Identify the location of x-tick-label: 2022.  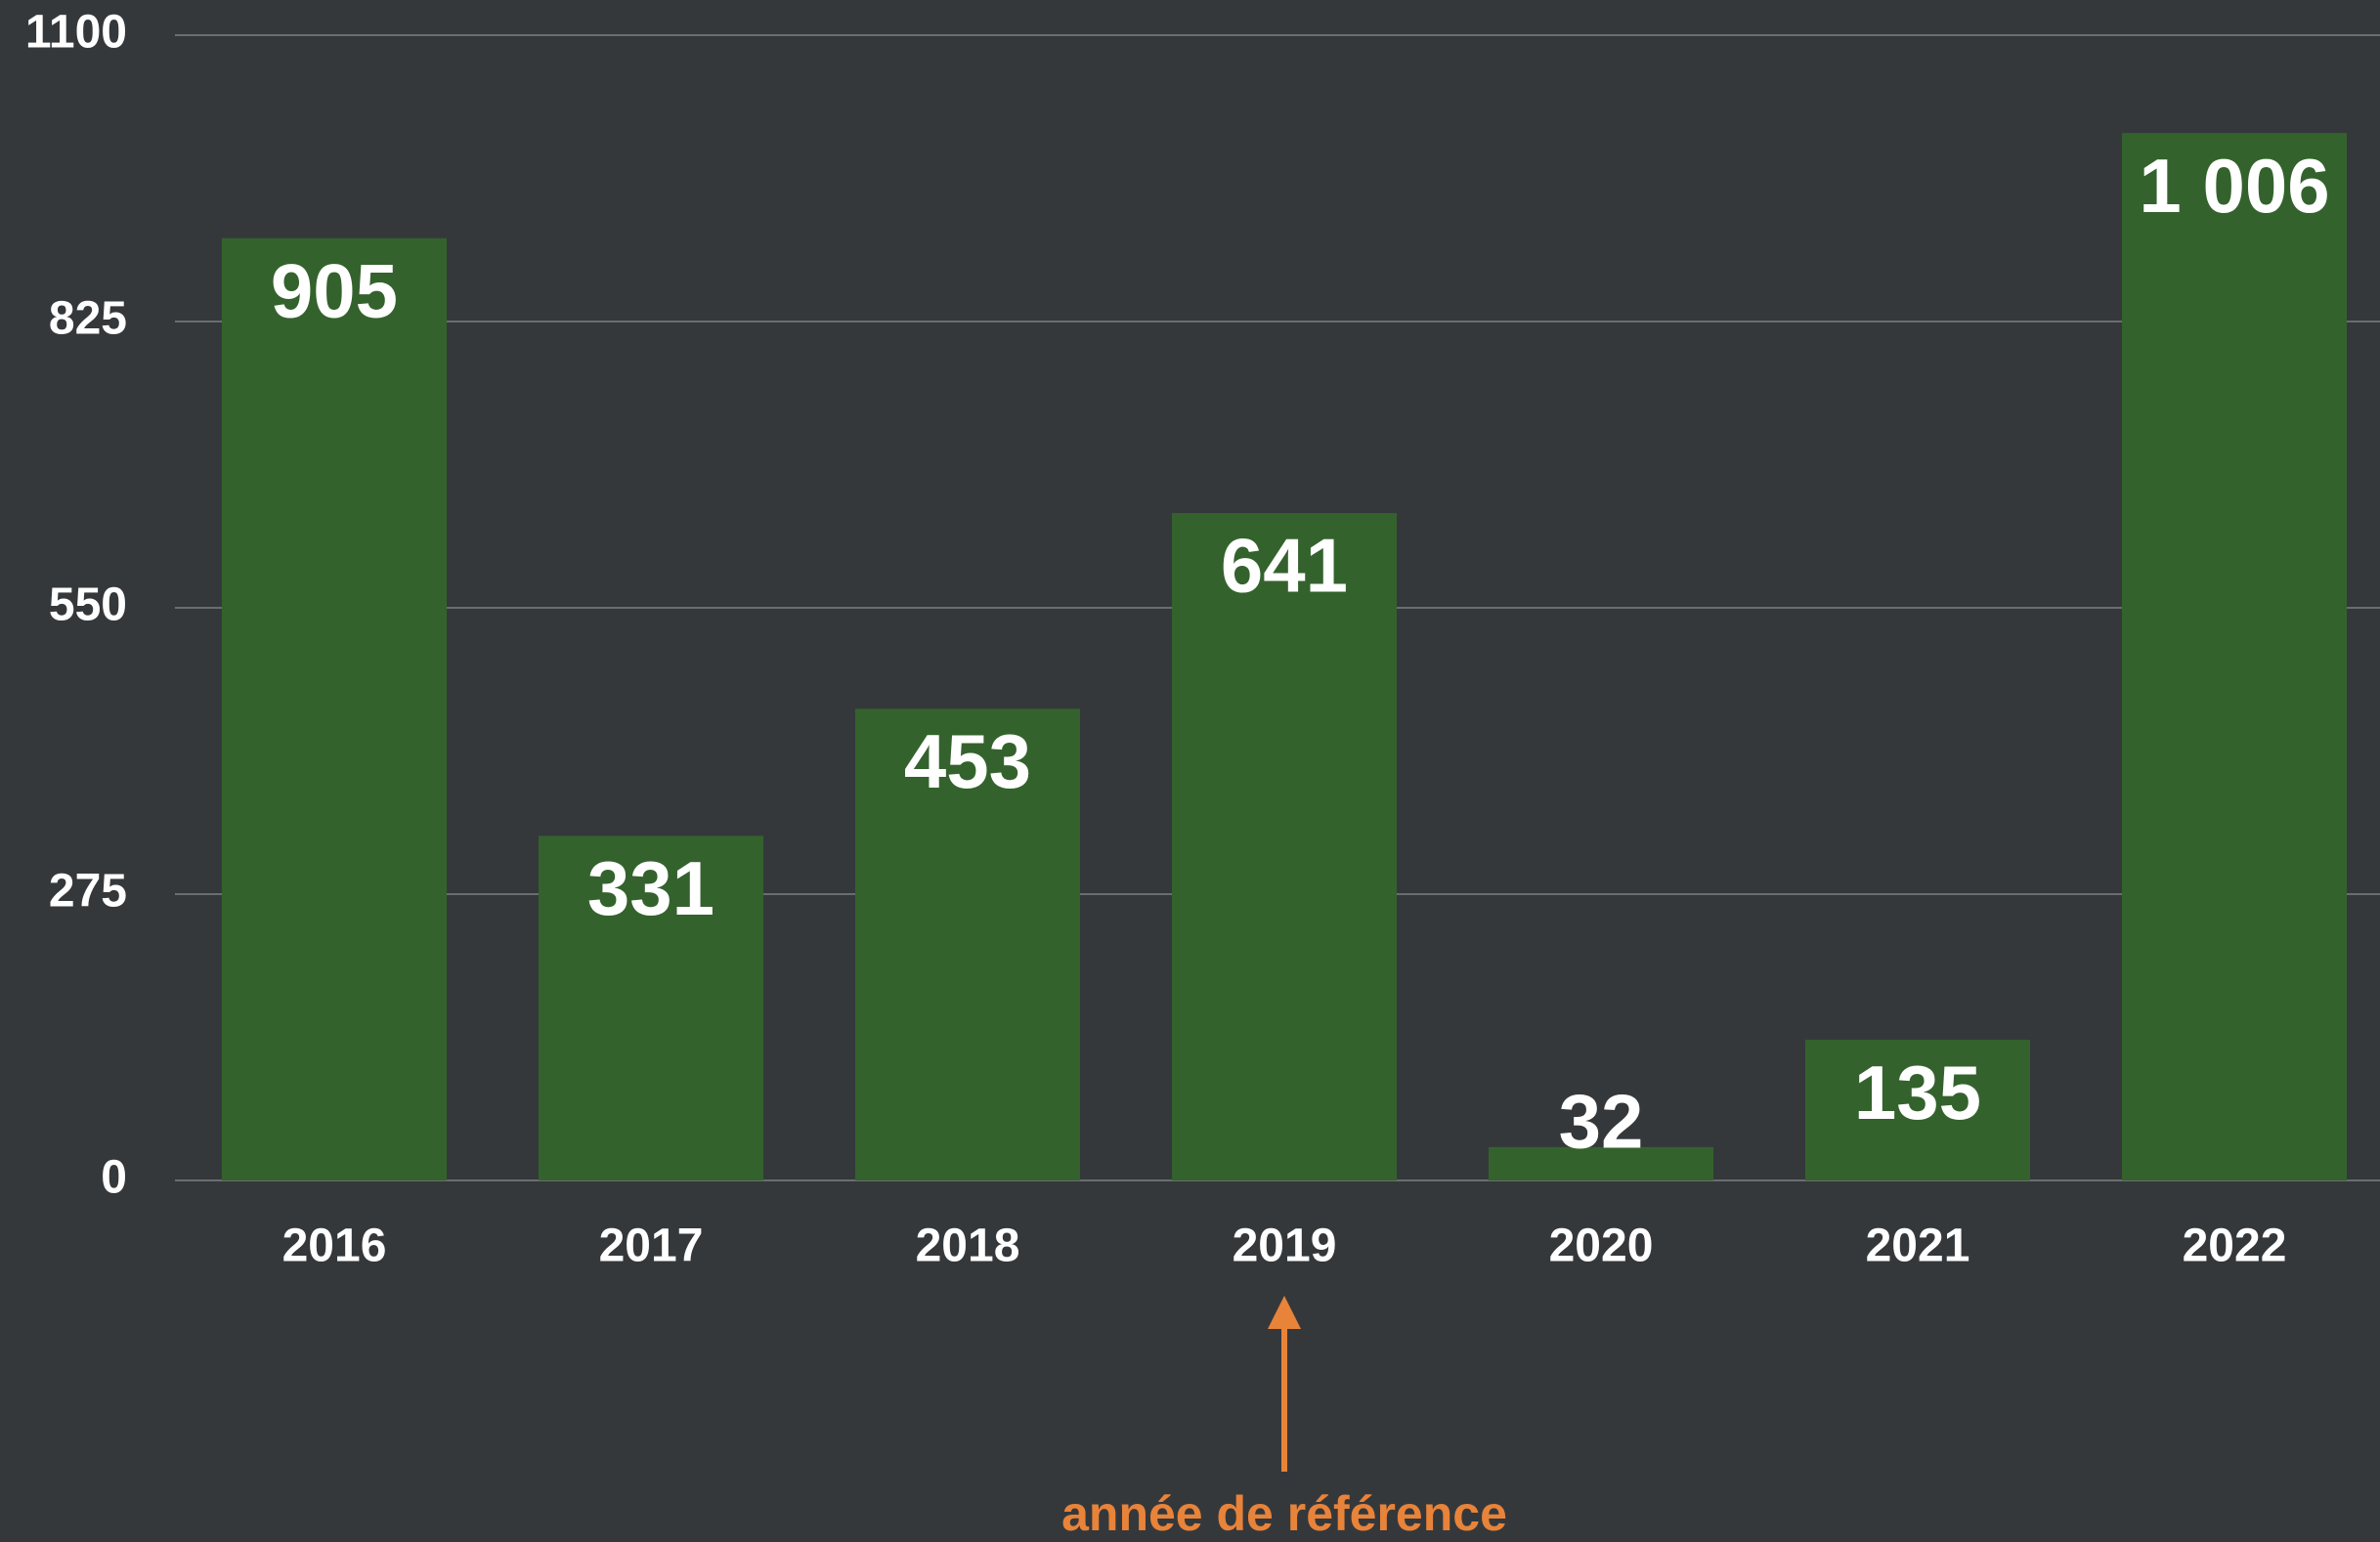
(2235, 1246).